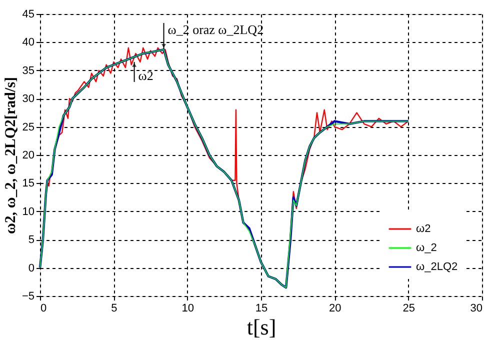 The width and height of the screenshot is (491, 340). I want to click on y-tick-label: 5, so click(31, 240).